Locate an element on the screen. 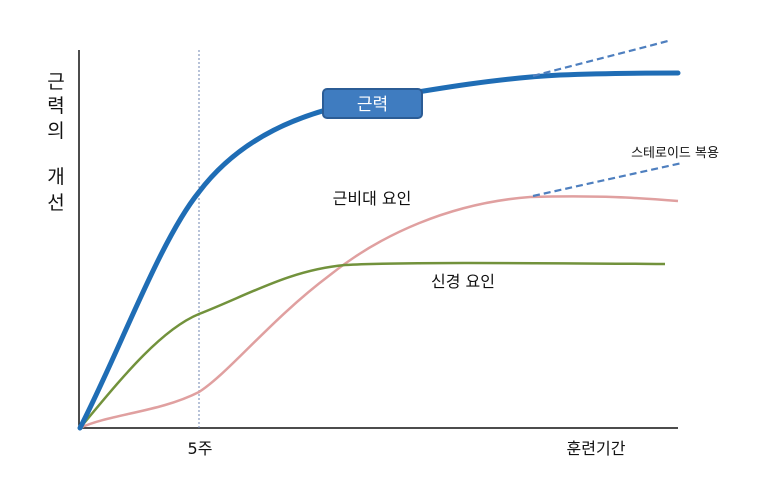  y-axis-label-char-2: 력 is located at coordinates (55, 106).